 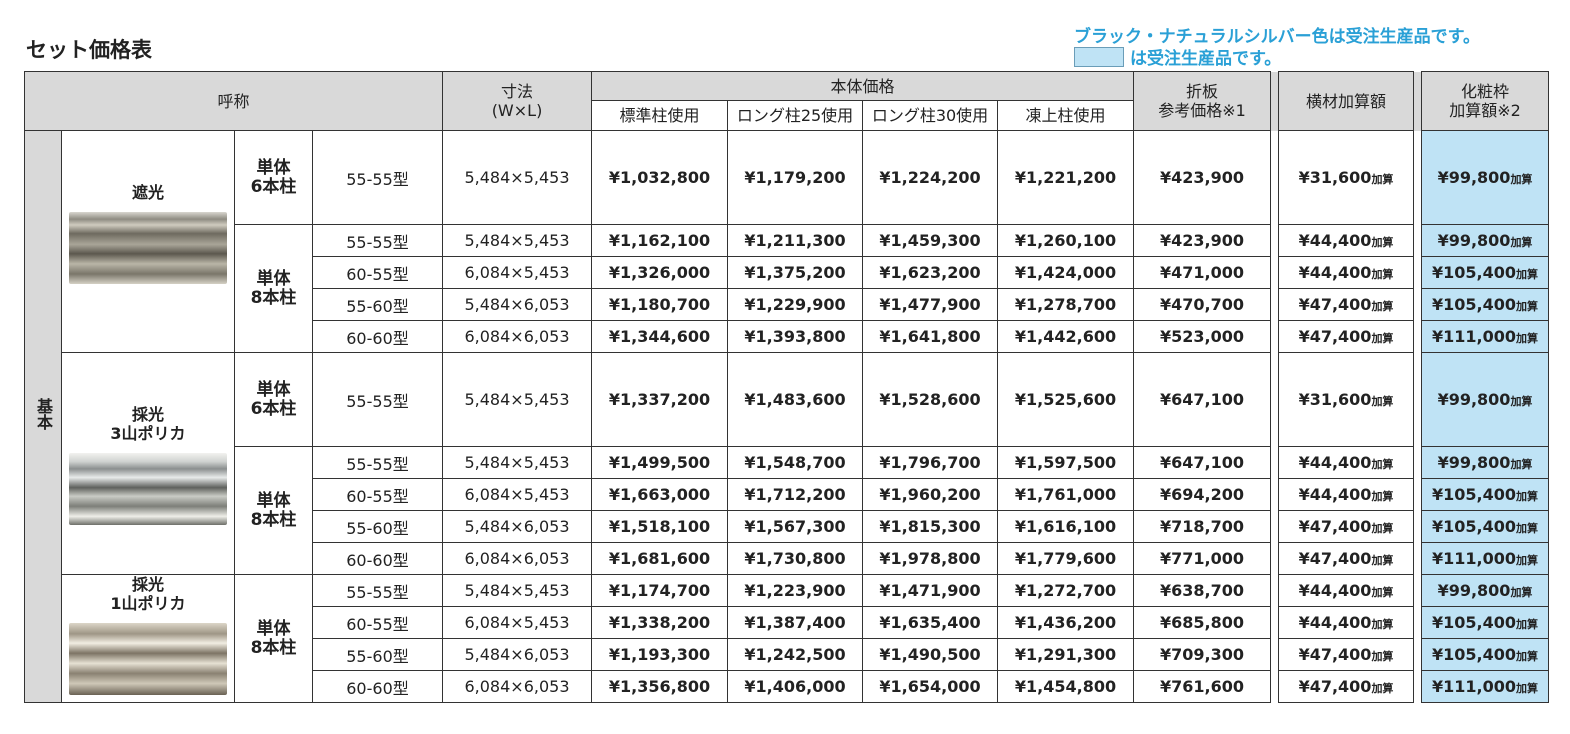 What do you see at coordinates (148, 241) in the screenshot?
I see `product-group: 遮光` at bounding box center [148, 241].